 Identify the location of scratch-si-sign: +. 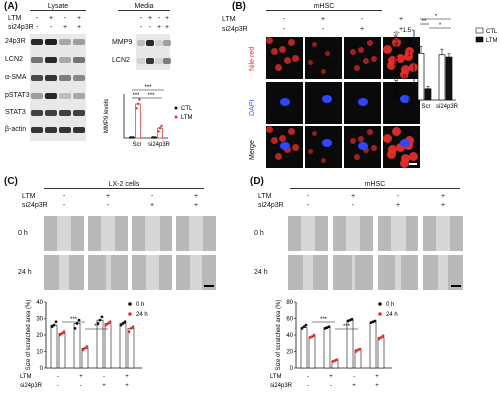
(398, 205).